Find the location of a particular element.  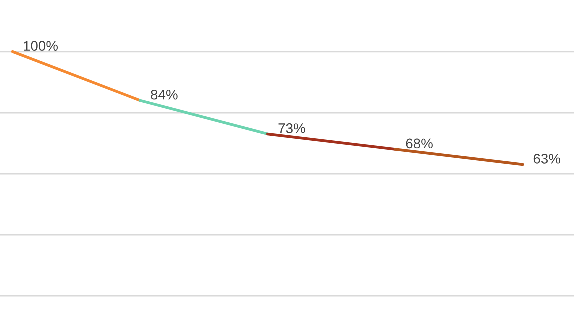

data-label: 68% is located at coordinates (419, 143).